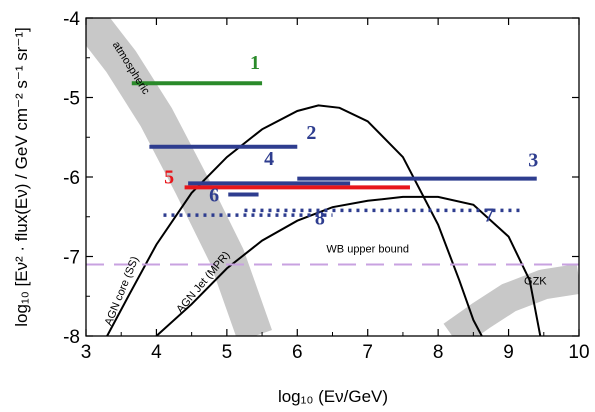 Image resolution: width=595 pixels, height=412 pixels. What do you see at coordinates (578, 352) in the screenshot?
I see `x-tick-label: 10` at bounding box center [578, 352].